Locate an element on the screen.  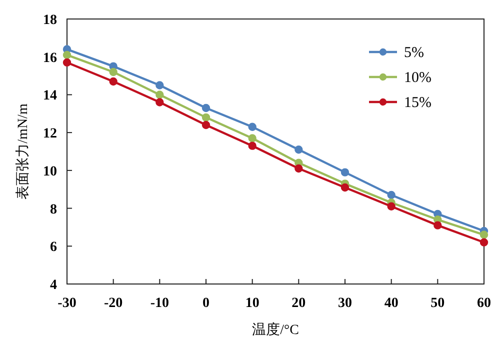
x-tick-label: 20 is located at coordinates (299, 303).